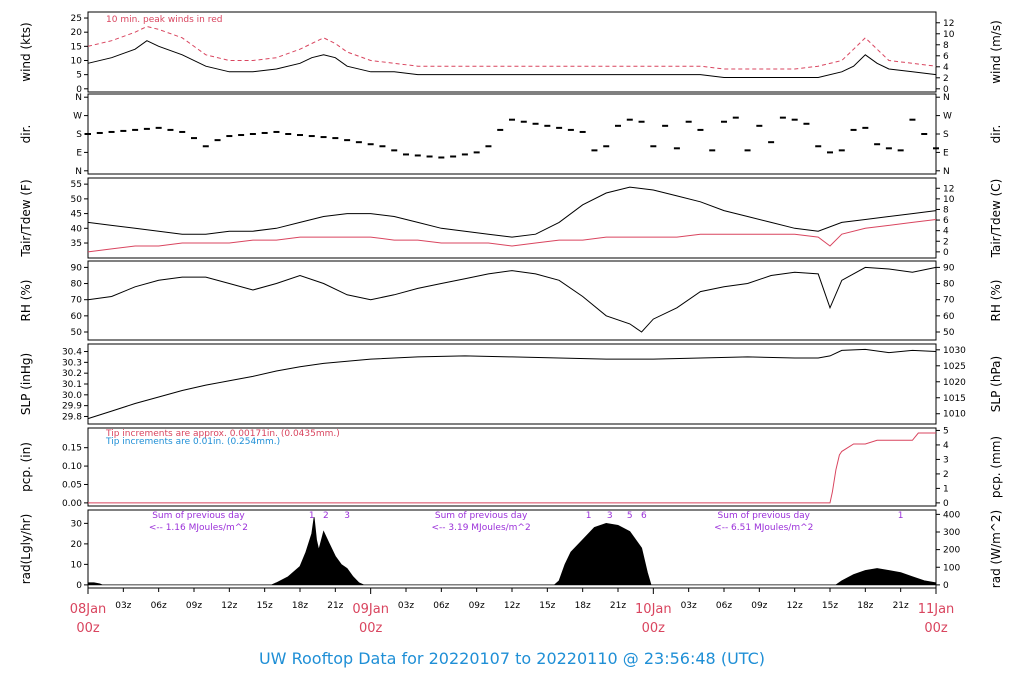 This screenshot has height=700, width=1024. What do you see at coordinates (946, 135) in the screenshot?
I see `y-tick-label-right: S` at bounding box center [946, 135].